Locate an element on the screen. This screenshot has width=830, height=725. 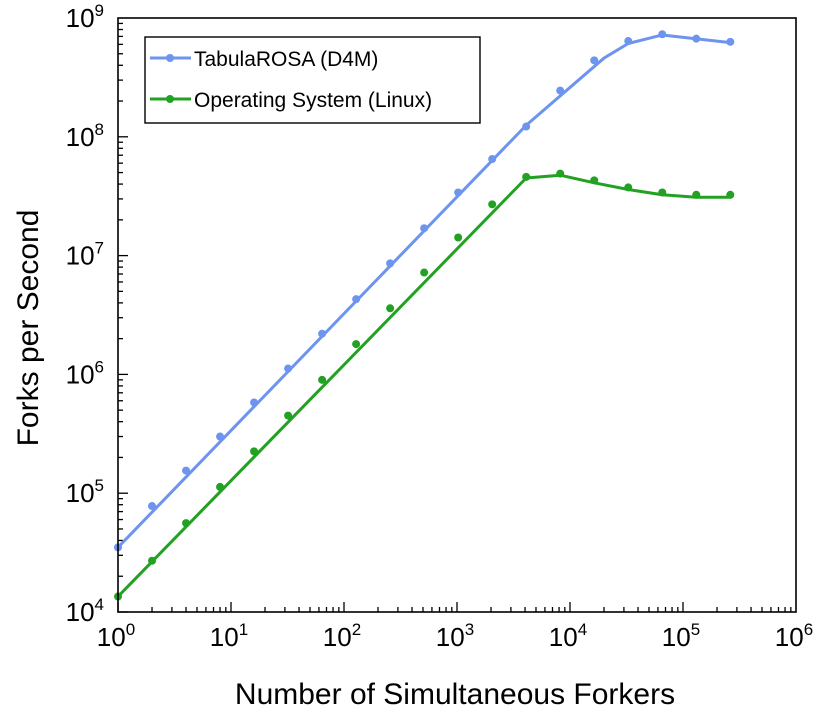
y-tick-label: 10⁹ is located at coordinates (85, 17).